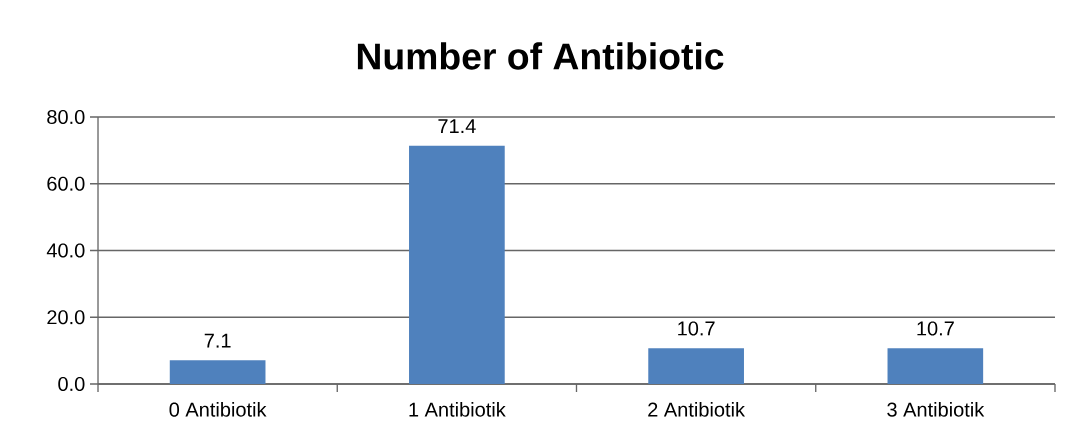 The width and height of the screenshot is (1076, 448). What do you see at coordinates (65, 250) in the screenshot?
I see `y-tick-label: 40.0` at bounding box center [65, 250].